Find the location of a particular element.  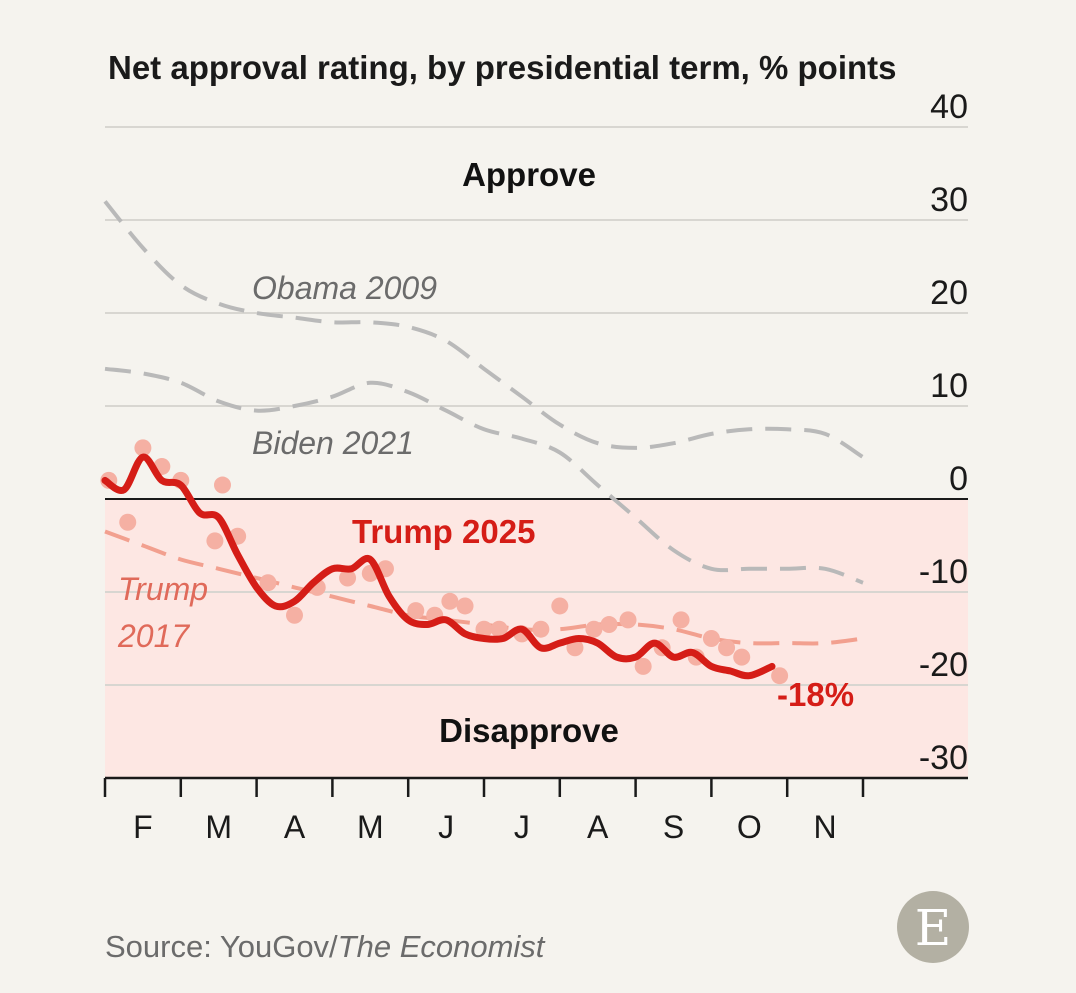

x-tick-label: F is located at coordinates (143, 827).